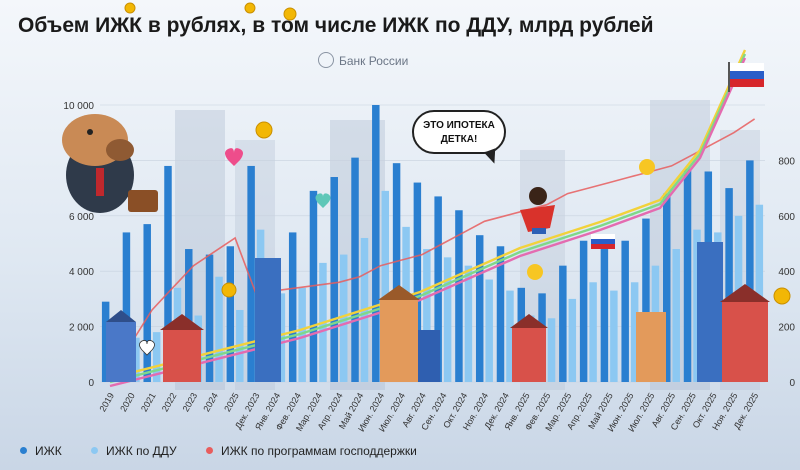 This screenshot has height=470, width=800. Describe the element at coordinates (81, 328) in the screenshot. I see `left-tick-label: 2 000` at that location.